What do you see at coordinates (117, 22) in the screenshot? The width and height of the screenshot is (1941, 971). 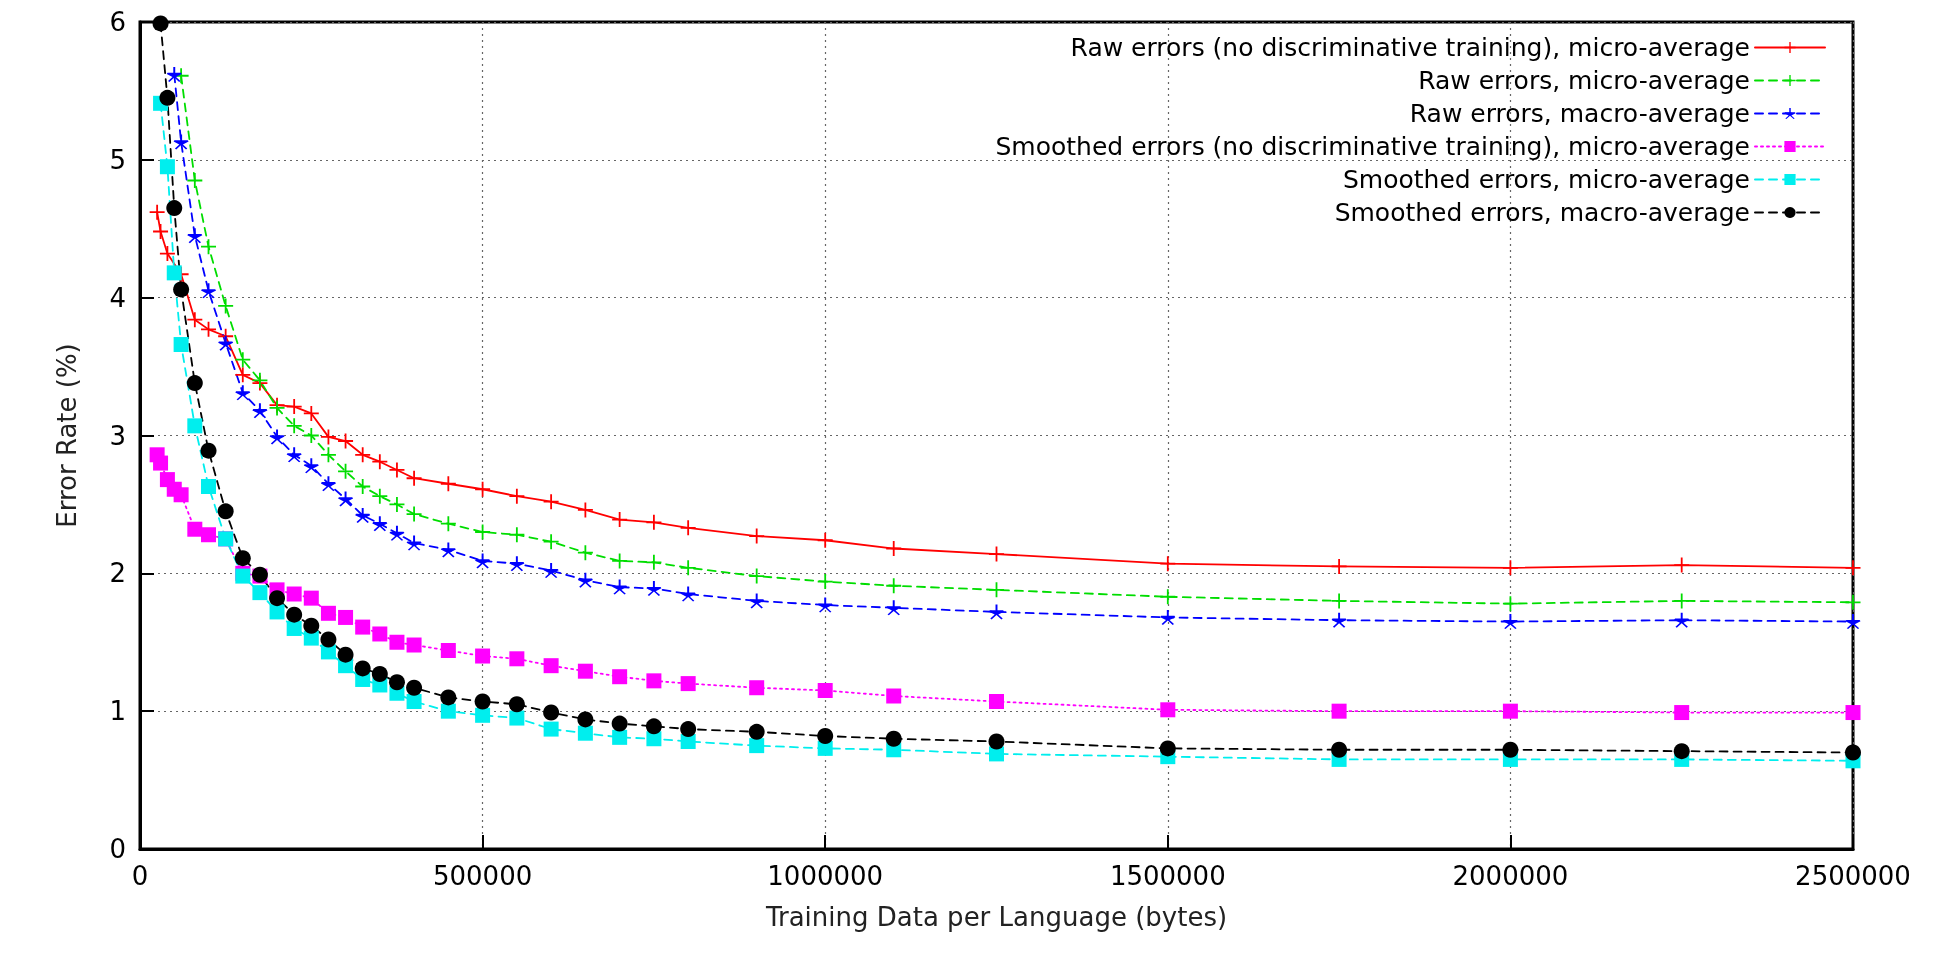 I see `y-tick-label: 6` at bounding box center [117, 22].